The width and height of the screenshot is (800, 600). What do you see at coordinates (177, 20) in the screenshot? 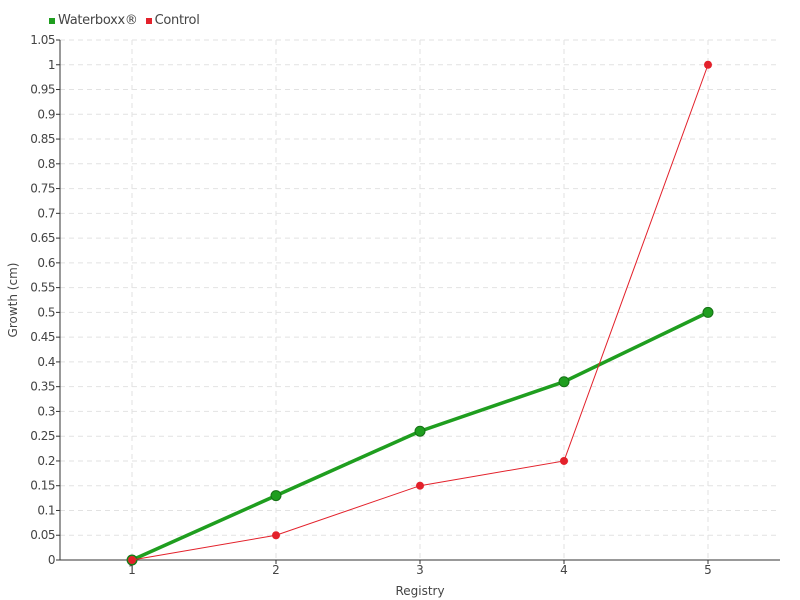
I see `legend-label: Control` at bounding box center [177, 20].